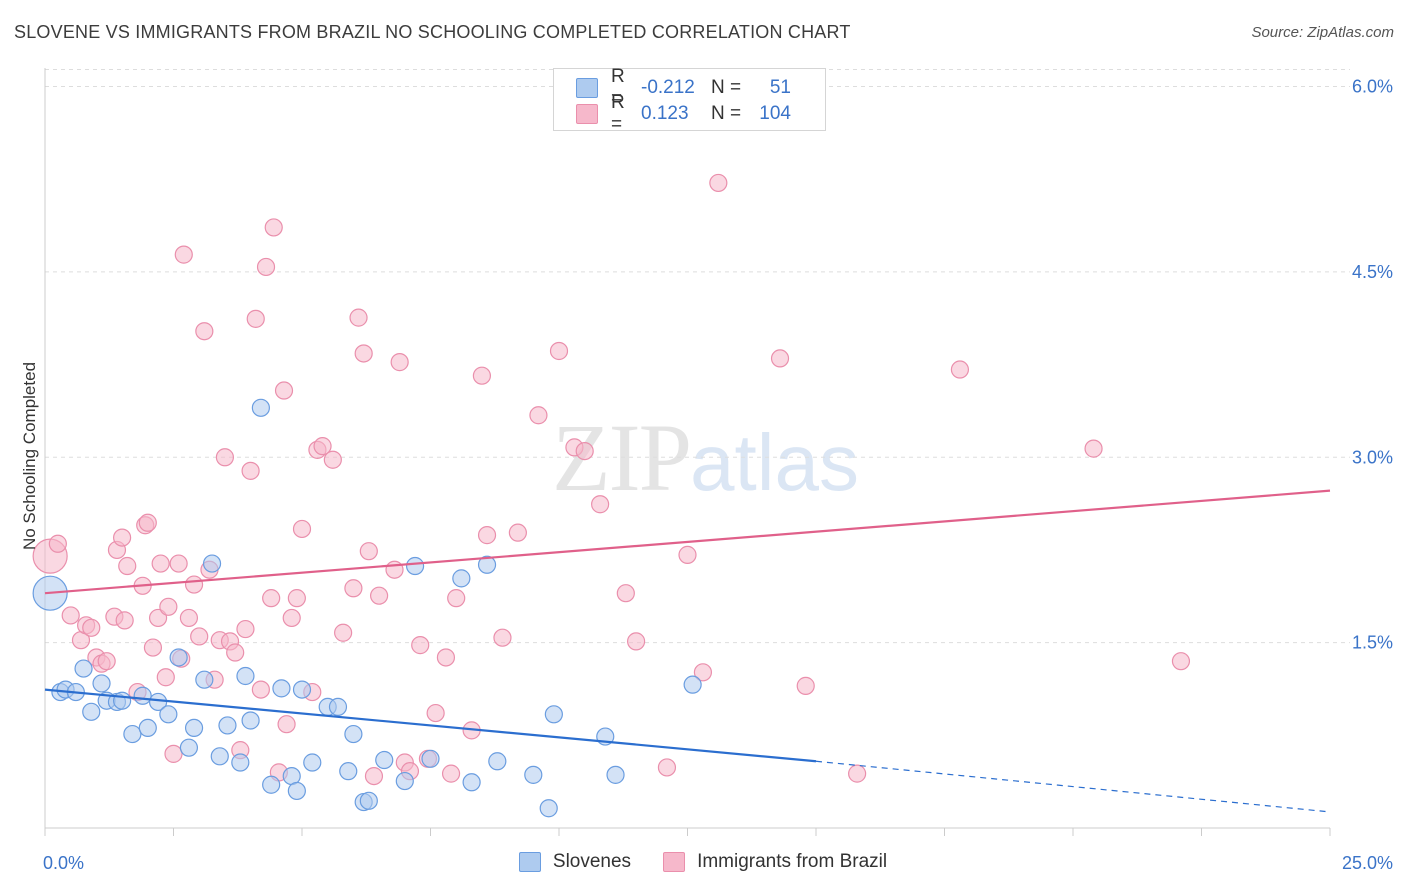 Image resolution: width=1406 pixels, height=892 pixels. I want to click on y-tick-label: 6.0%, so click(1372, 87).